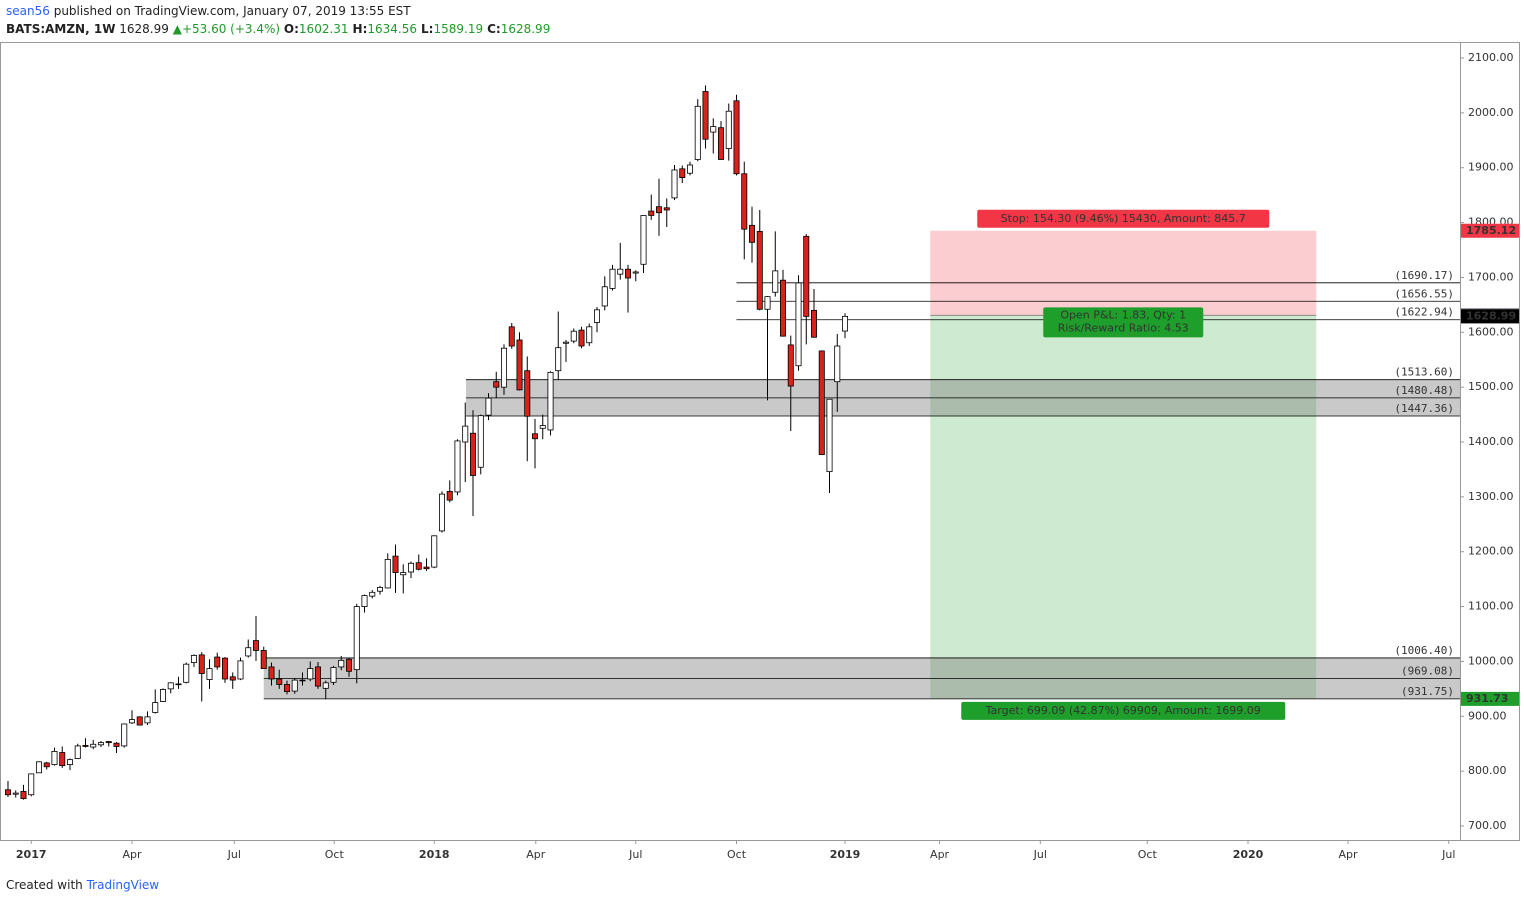 The image size is (1524, 903). Describe the element at coordinates (1491, 551) in the screenshot. I see `y-tick-label: 1200.00` at that location.